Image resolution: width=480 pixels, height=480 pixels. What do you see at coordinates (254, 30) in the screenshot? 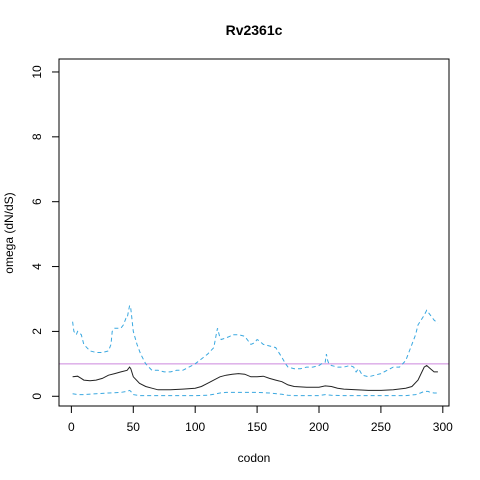
I see `chart-title: Rv2361c` at bounding box center [254, 30].